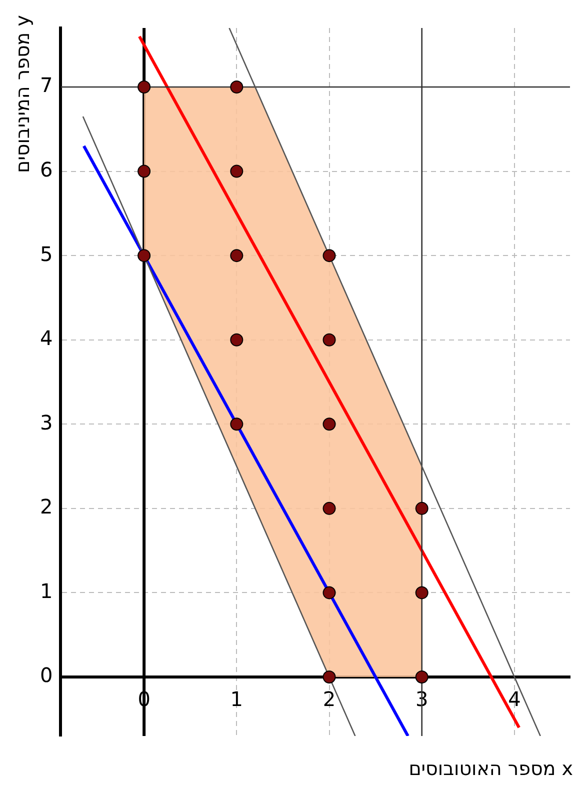  What do you see at coordinates (46, 254) in the screenshot?
I see `y-tick-label: 5` at bounding box center [46, 254].